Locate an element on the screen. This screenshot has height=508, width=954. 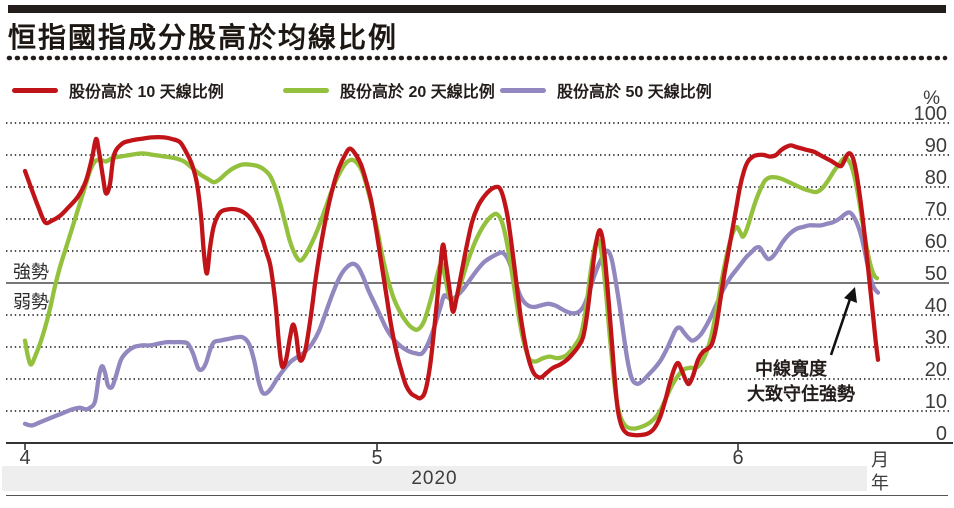
year-label: 2020 is located at coordinates (434, 478).